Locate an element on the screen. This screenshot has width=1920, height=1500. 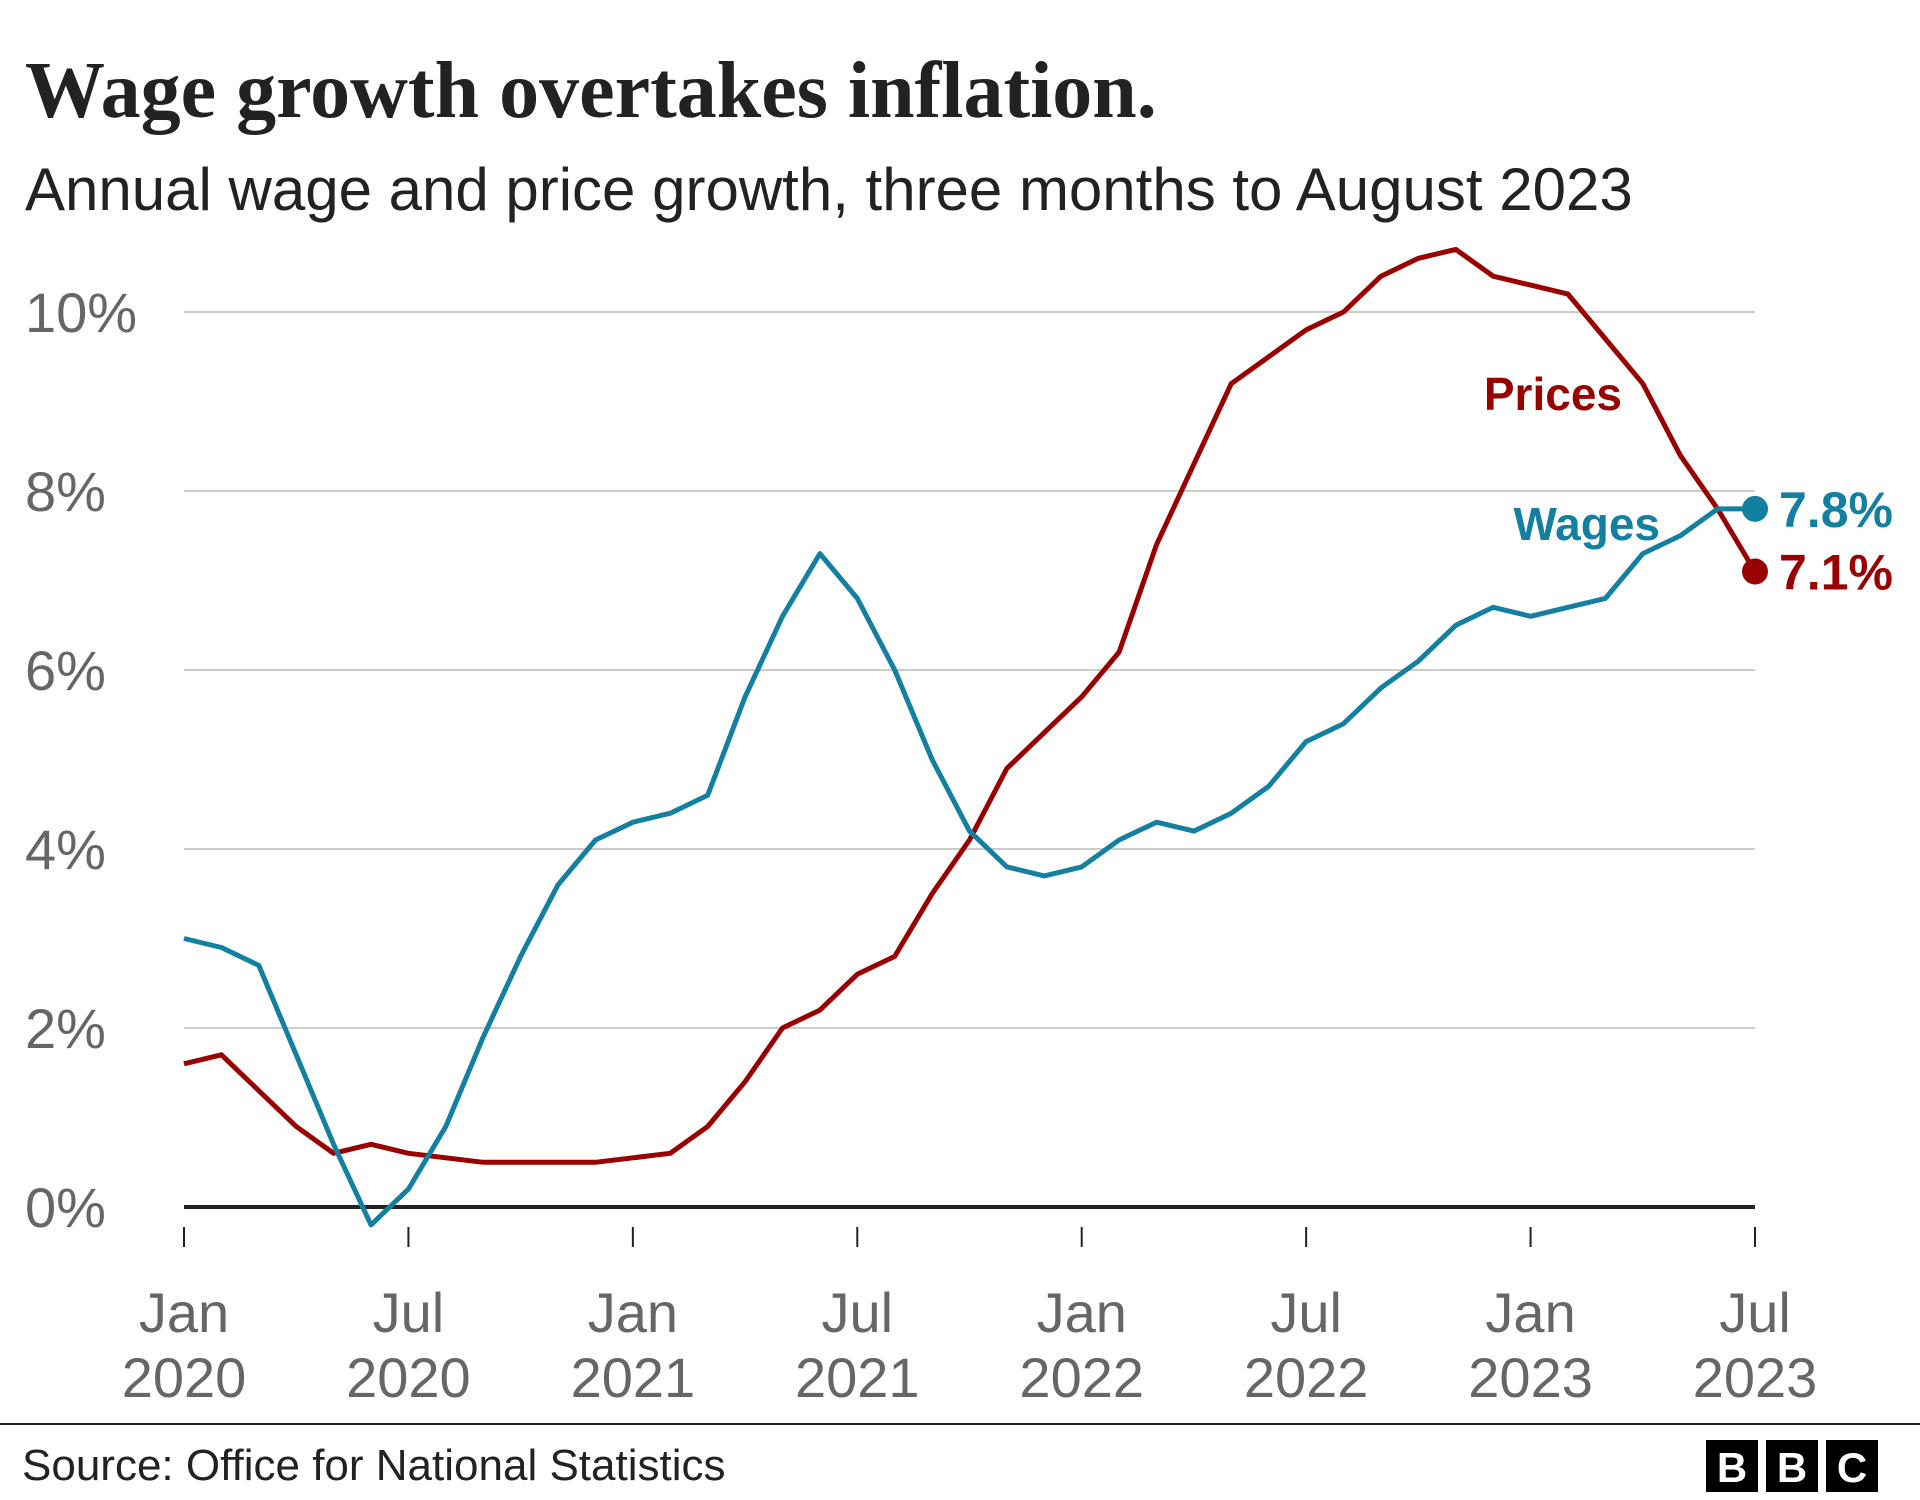
y-tick-label: 8% is located at coordinates (65, 491).